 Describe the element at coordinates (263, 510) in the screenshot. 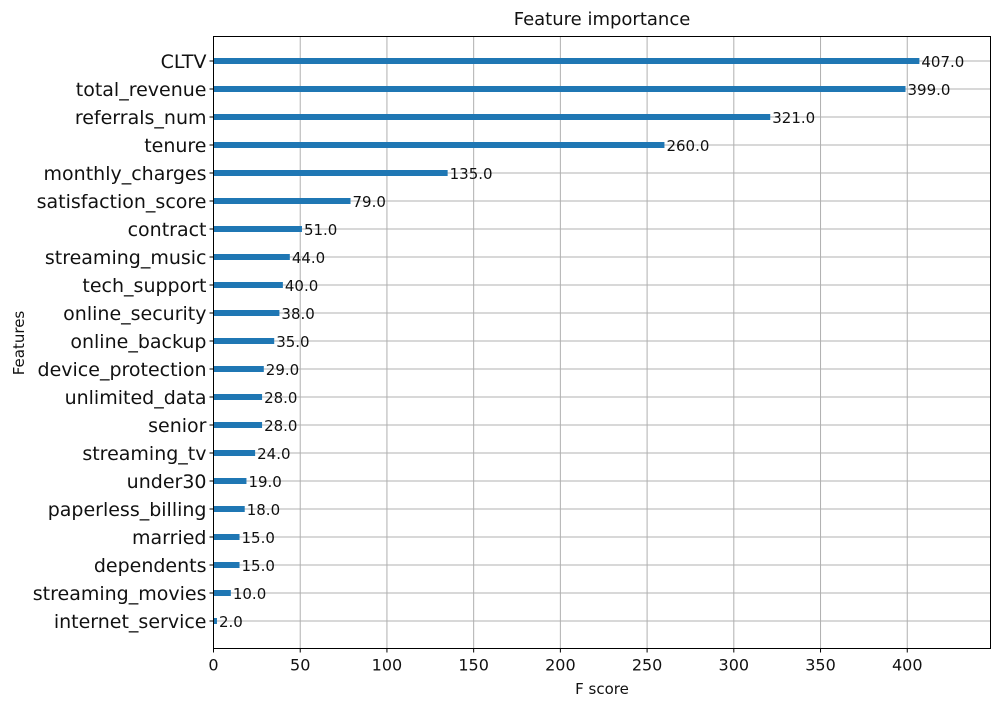

I see `data-label: 18.0` at that location.